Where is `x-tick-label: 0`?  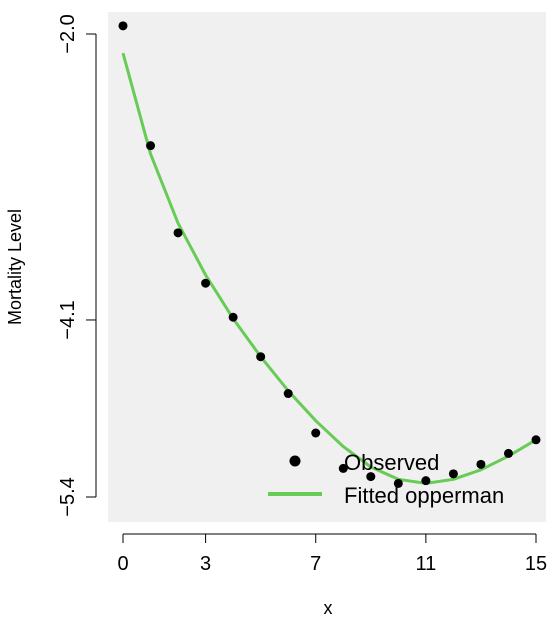
x-tick-label: 0 is located at coordinates (122, 564).